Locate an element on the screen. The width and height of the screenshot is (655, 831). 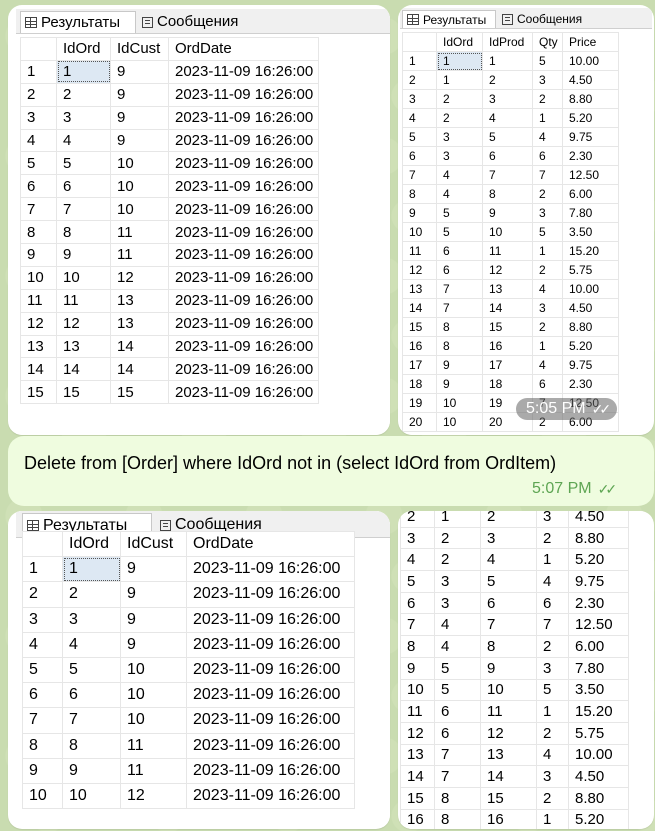
row-number-cell: 10 is located at coordinates (38, 277).